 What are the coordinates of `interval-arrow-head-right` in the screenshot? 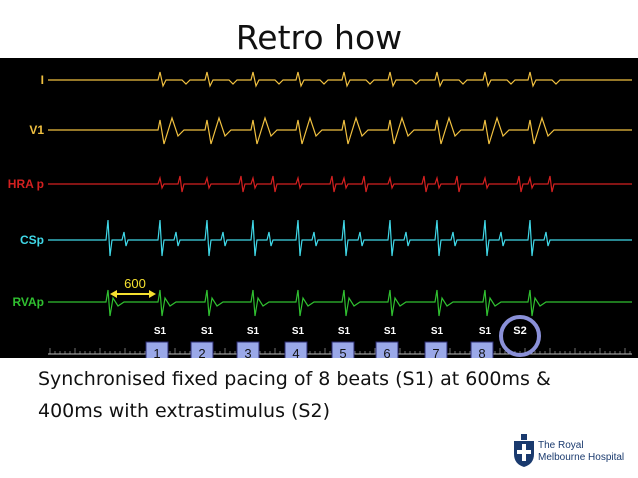 It's located at (152, 294).